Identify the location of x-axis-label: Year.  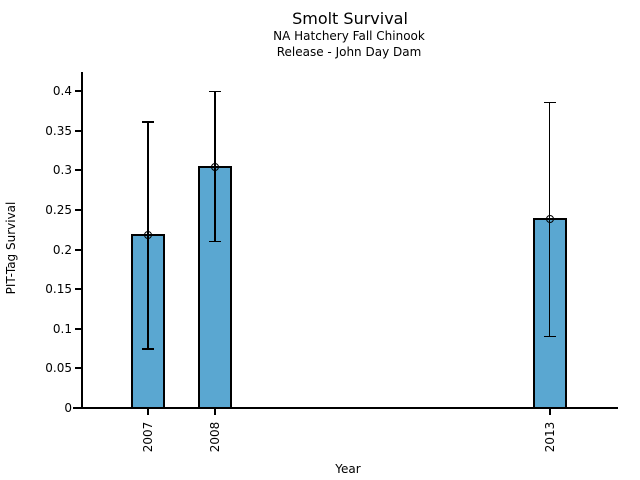
(348, 469).